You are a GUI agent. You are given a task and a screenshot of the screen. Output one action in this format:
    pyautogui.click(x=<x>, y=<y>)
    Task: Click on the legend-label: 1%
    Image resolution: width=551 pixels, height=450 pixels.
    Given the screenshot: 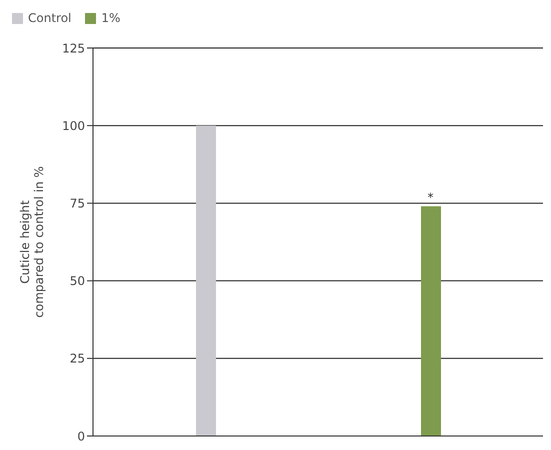 What is the action you would take?
    pyautogui.click(x=110, y=18)
    